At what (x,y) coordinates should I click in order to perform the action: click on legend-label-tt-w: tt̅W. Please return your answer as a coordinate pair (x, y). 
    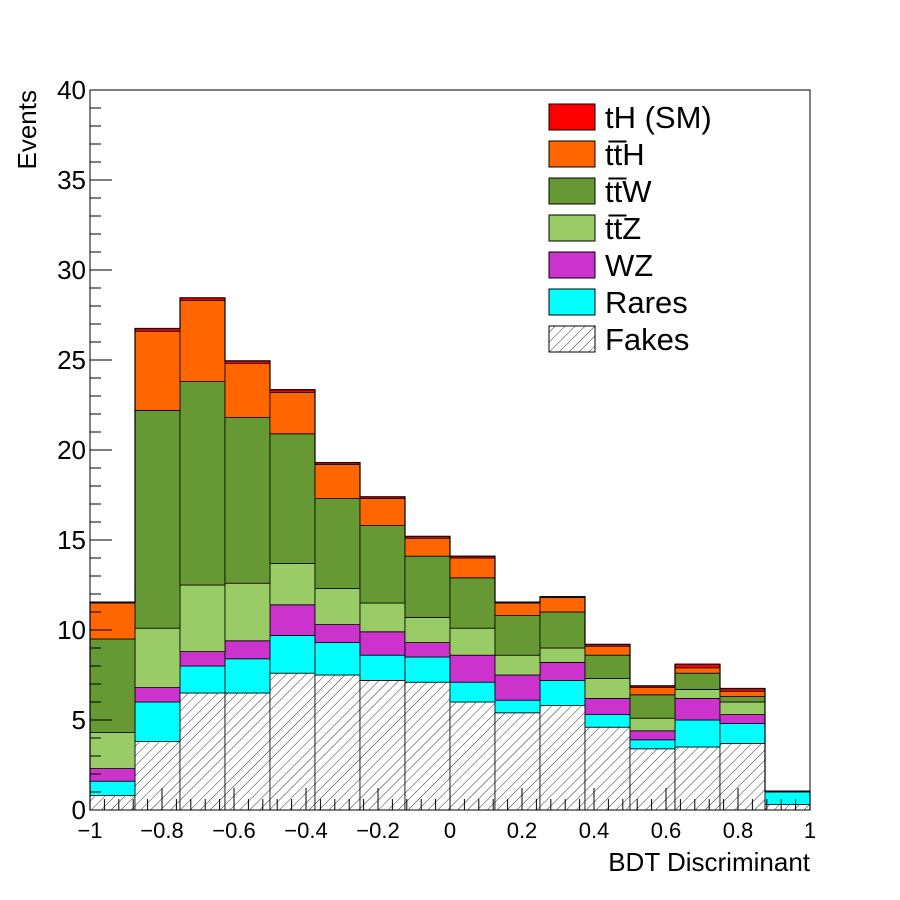
    Looking at the image, I should click on (628, 191).